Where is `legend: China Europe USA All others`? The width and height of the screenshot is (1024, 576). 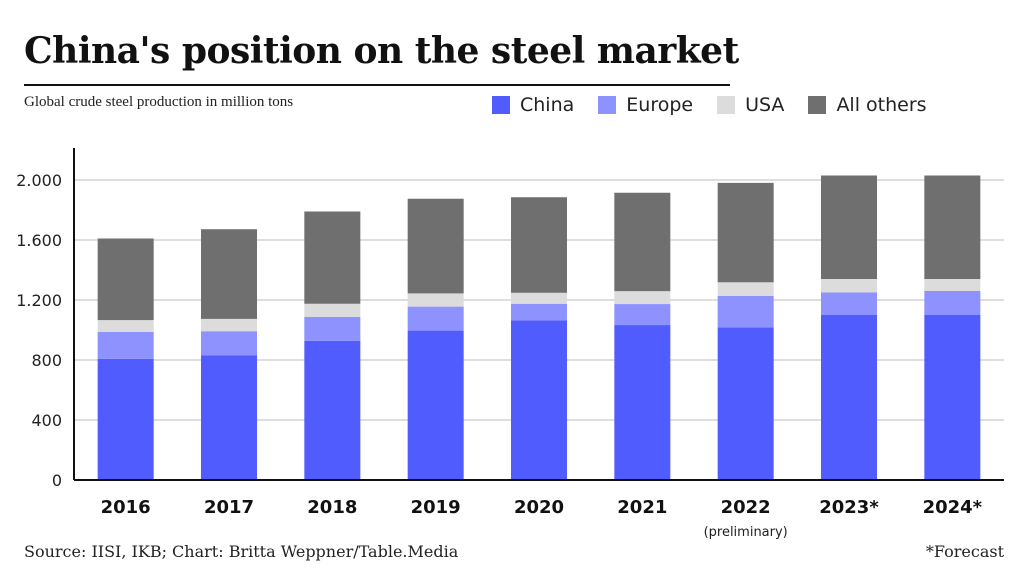 legend: China Europe USA All others is located at coordinates (721, 105).